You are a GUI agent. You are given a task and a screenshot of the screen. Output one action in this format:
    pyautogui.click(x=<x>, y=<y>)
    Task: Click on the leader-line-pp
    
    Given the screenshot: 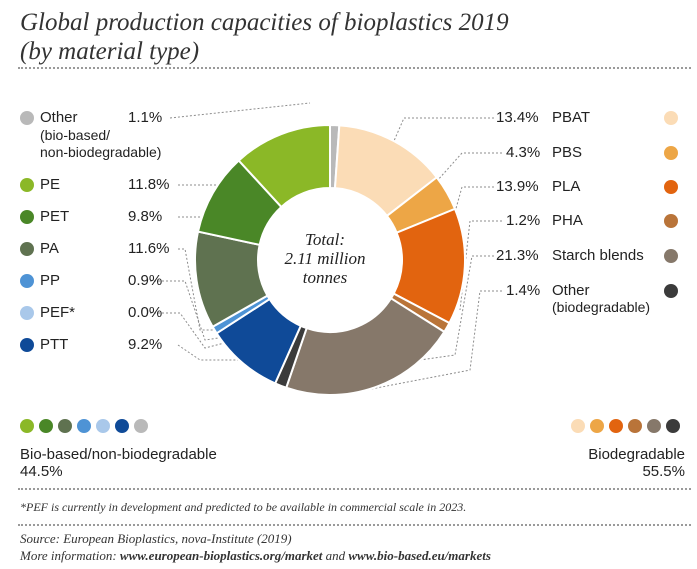 What is the action you would take?
    pyautogui.click(x=191, y=310)
    